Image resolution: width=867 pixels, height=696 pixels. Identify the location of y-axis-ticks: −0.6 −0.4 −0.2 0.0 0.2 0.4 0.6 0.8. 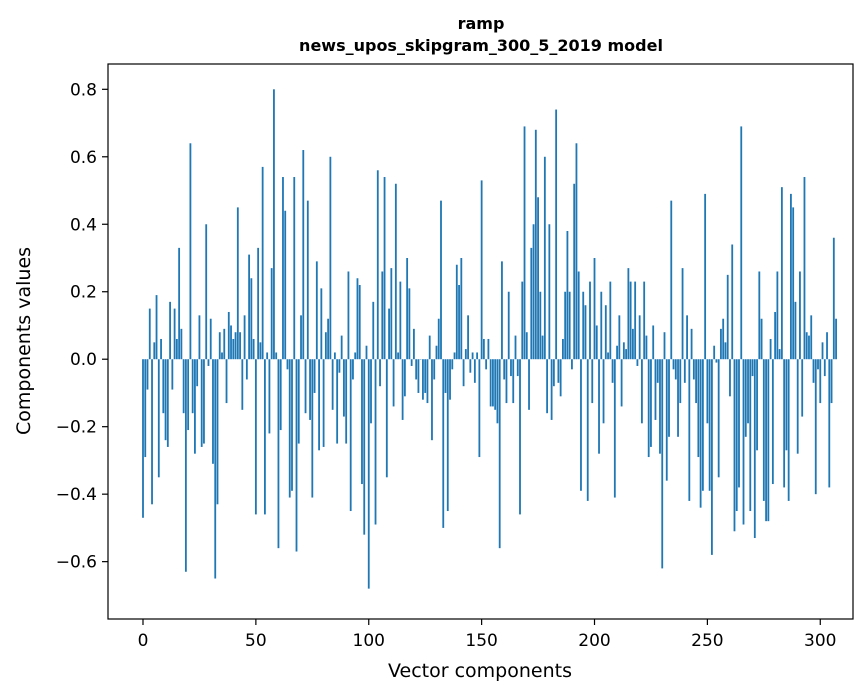
(82, 326).